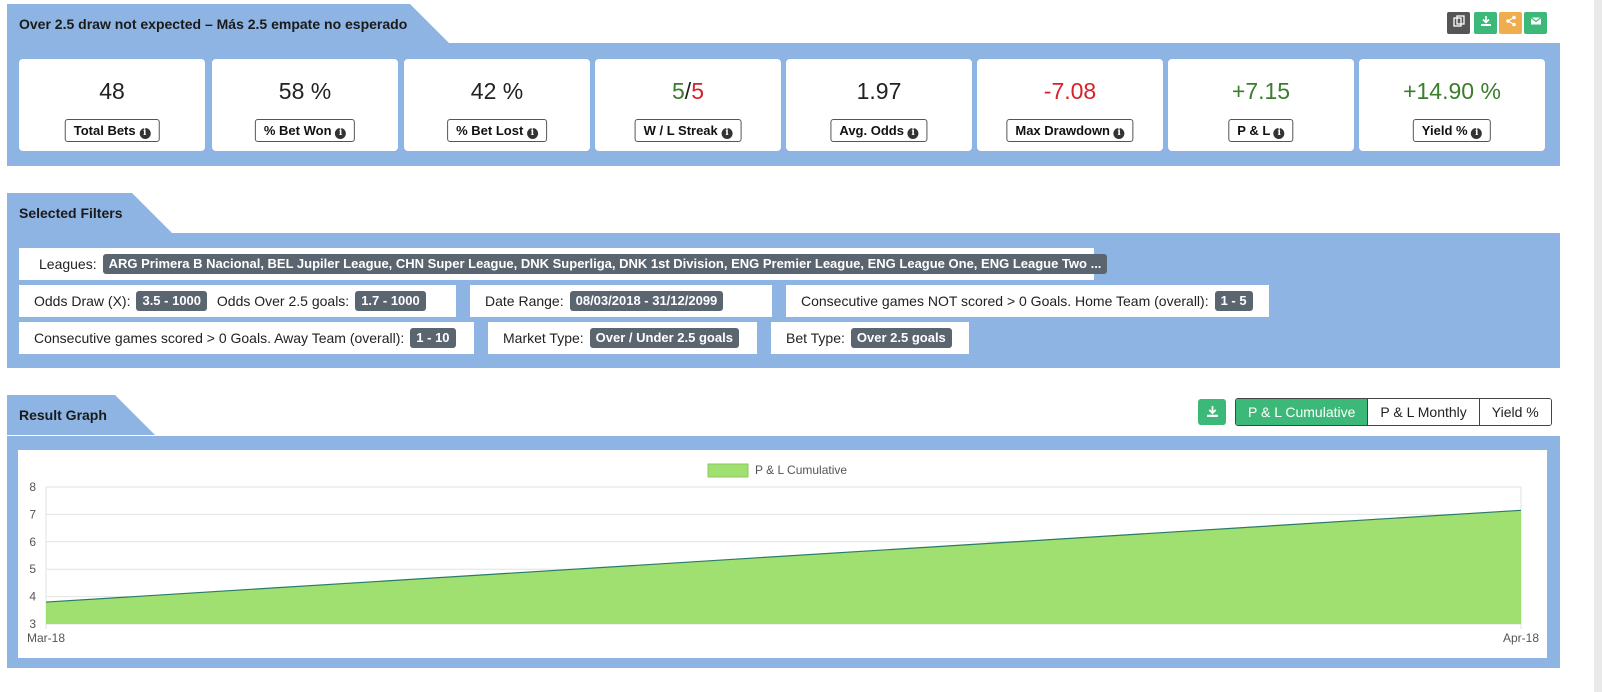 The height and width of the screenshot is (692, 1602). Describe the element at coordinates (879, 91) in the screenshot. I see `stat-value: 1.97` at that location.